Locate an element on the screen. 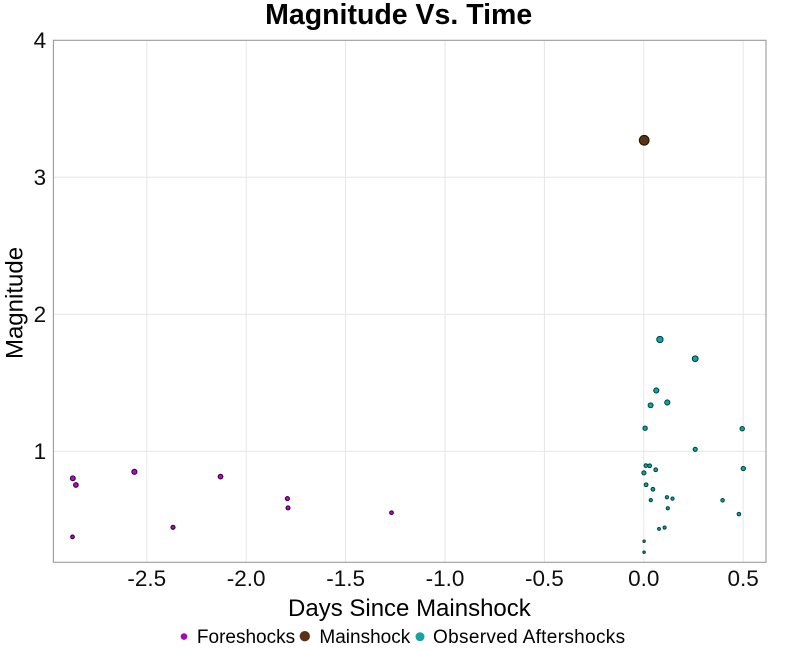 Image resolution: width=800 pixels, height=650 pixels. svg-text: -2.5 is located at coordinates (146, 578).